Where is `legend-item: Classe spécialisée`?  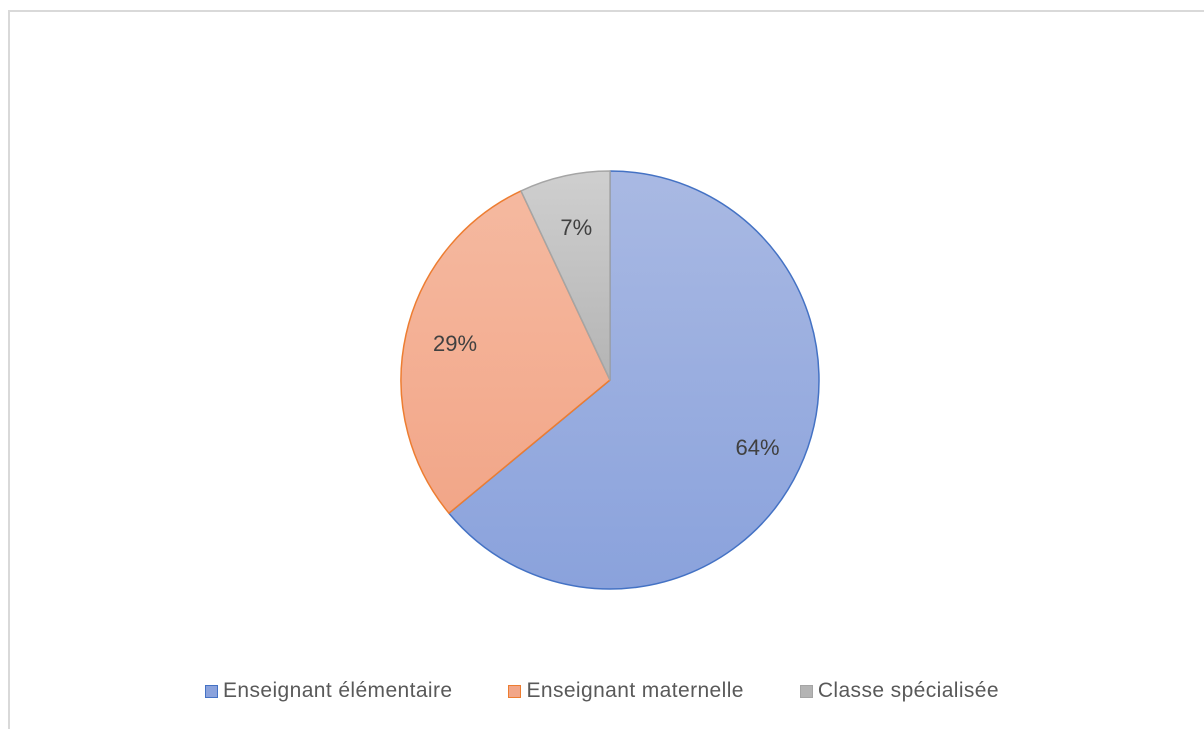
legend-item: Classe spécialisée is located at coordinates (899, 691).